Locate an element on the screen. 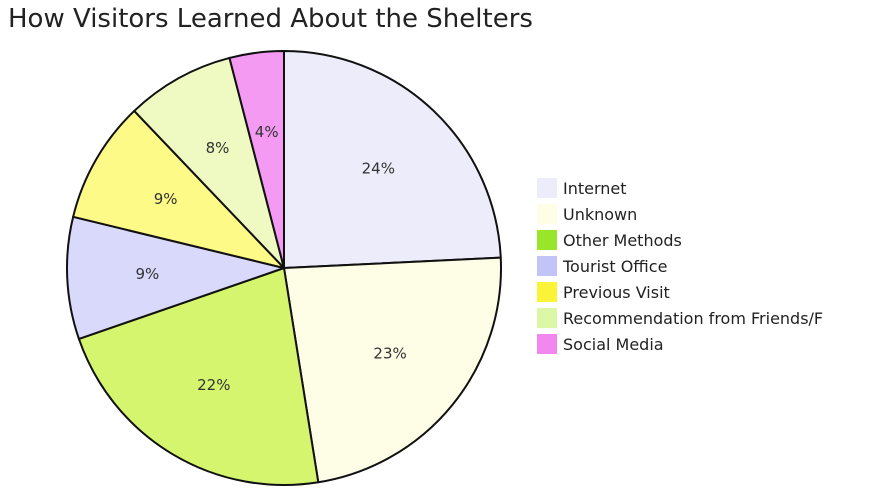  legend-item-tourist-office: Tourist Office is located at coordinates (707, 266).